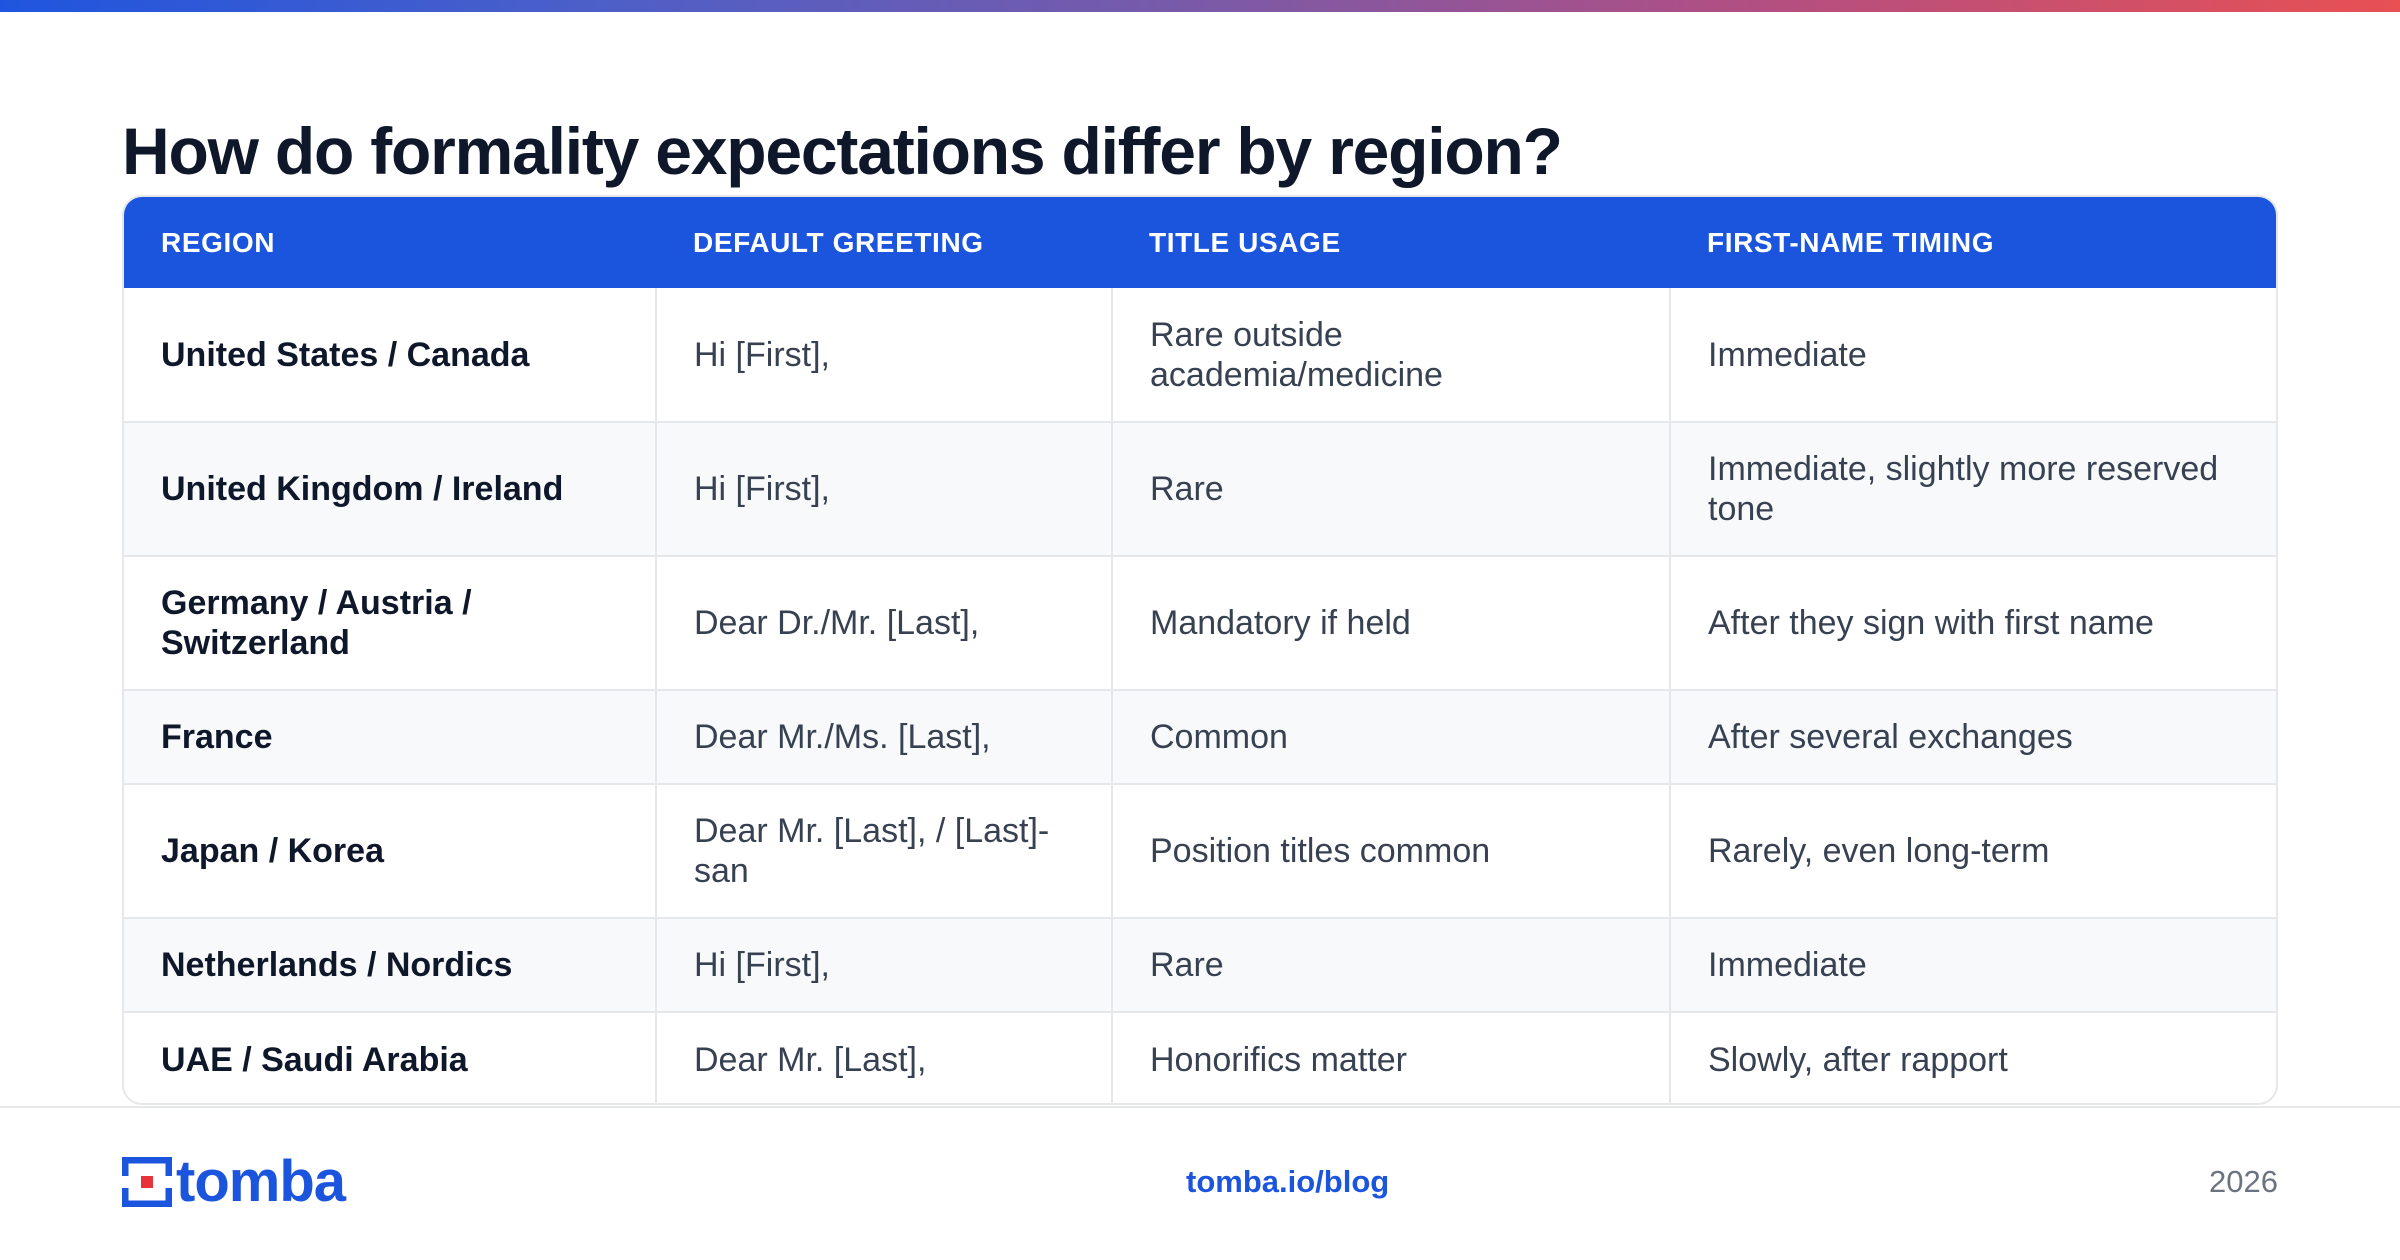 This screenshot has height=1260, width=2400. I want to click on cell-title-usage: Mandatory if held, so click(1391, 622).